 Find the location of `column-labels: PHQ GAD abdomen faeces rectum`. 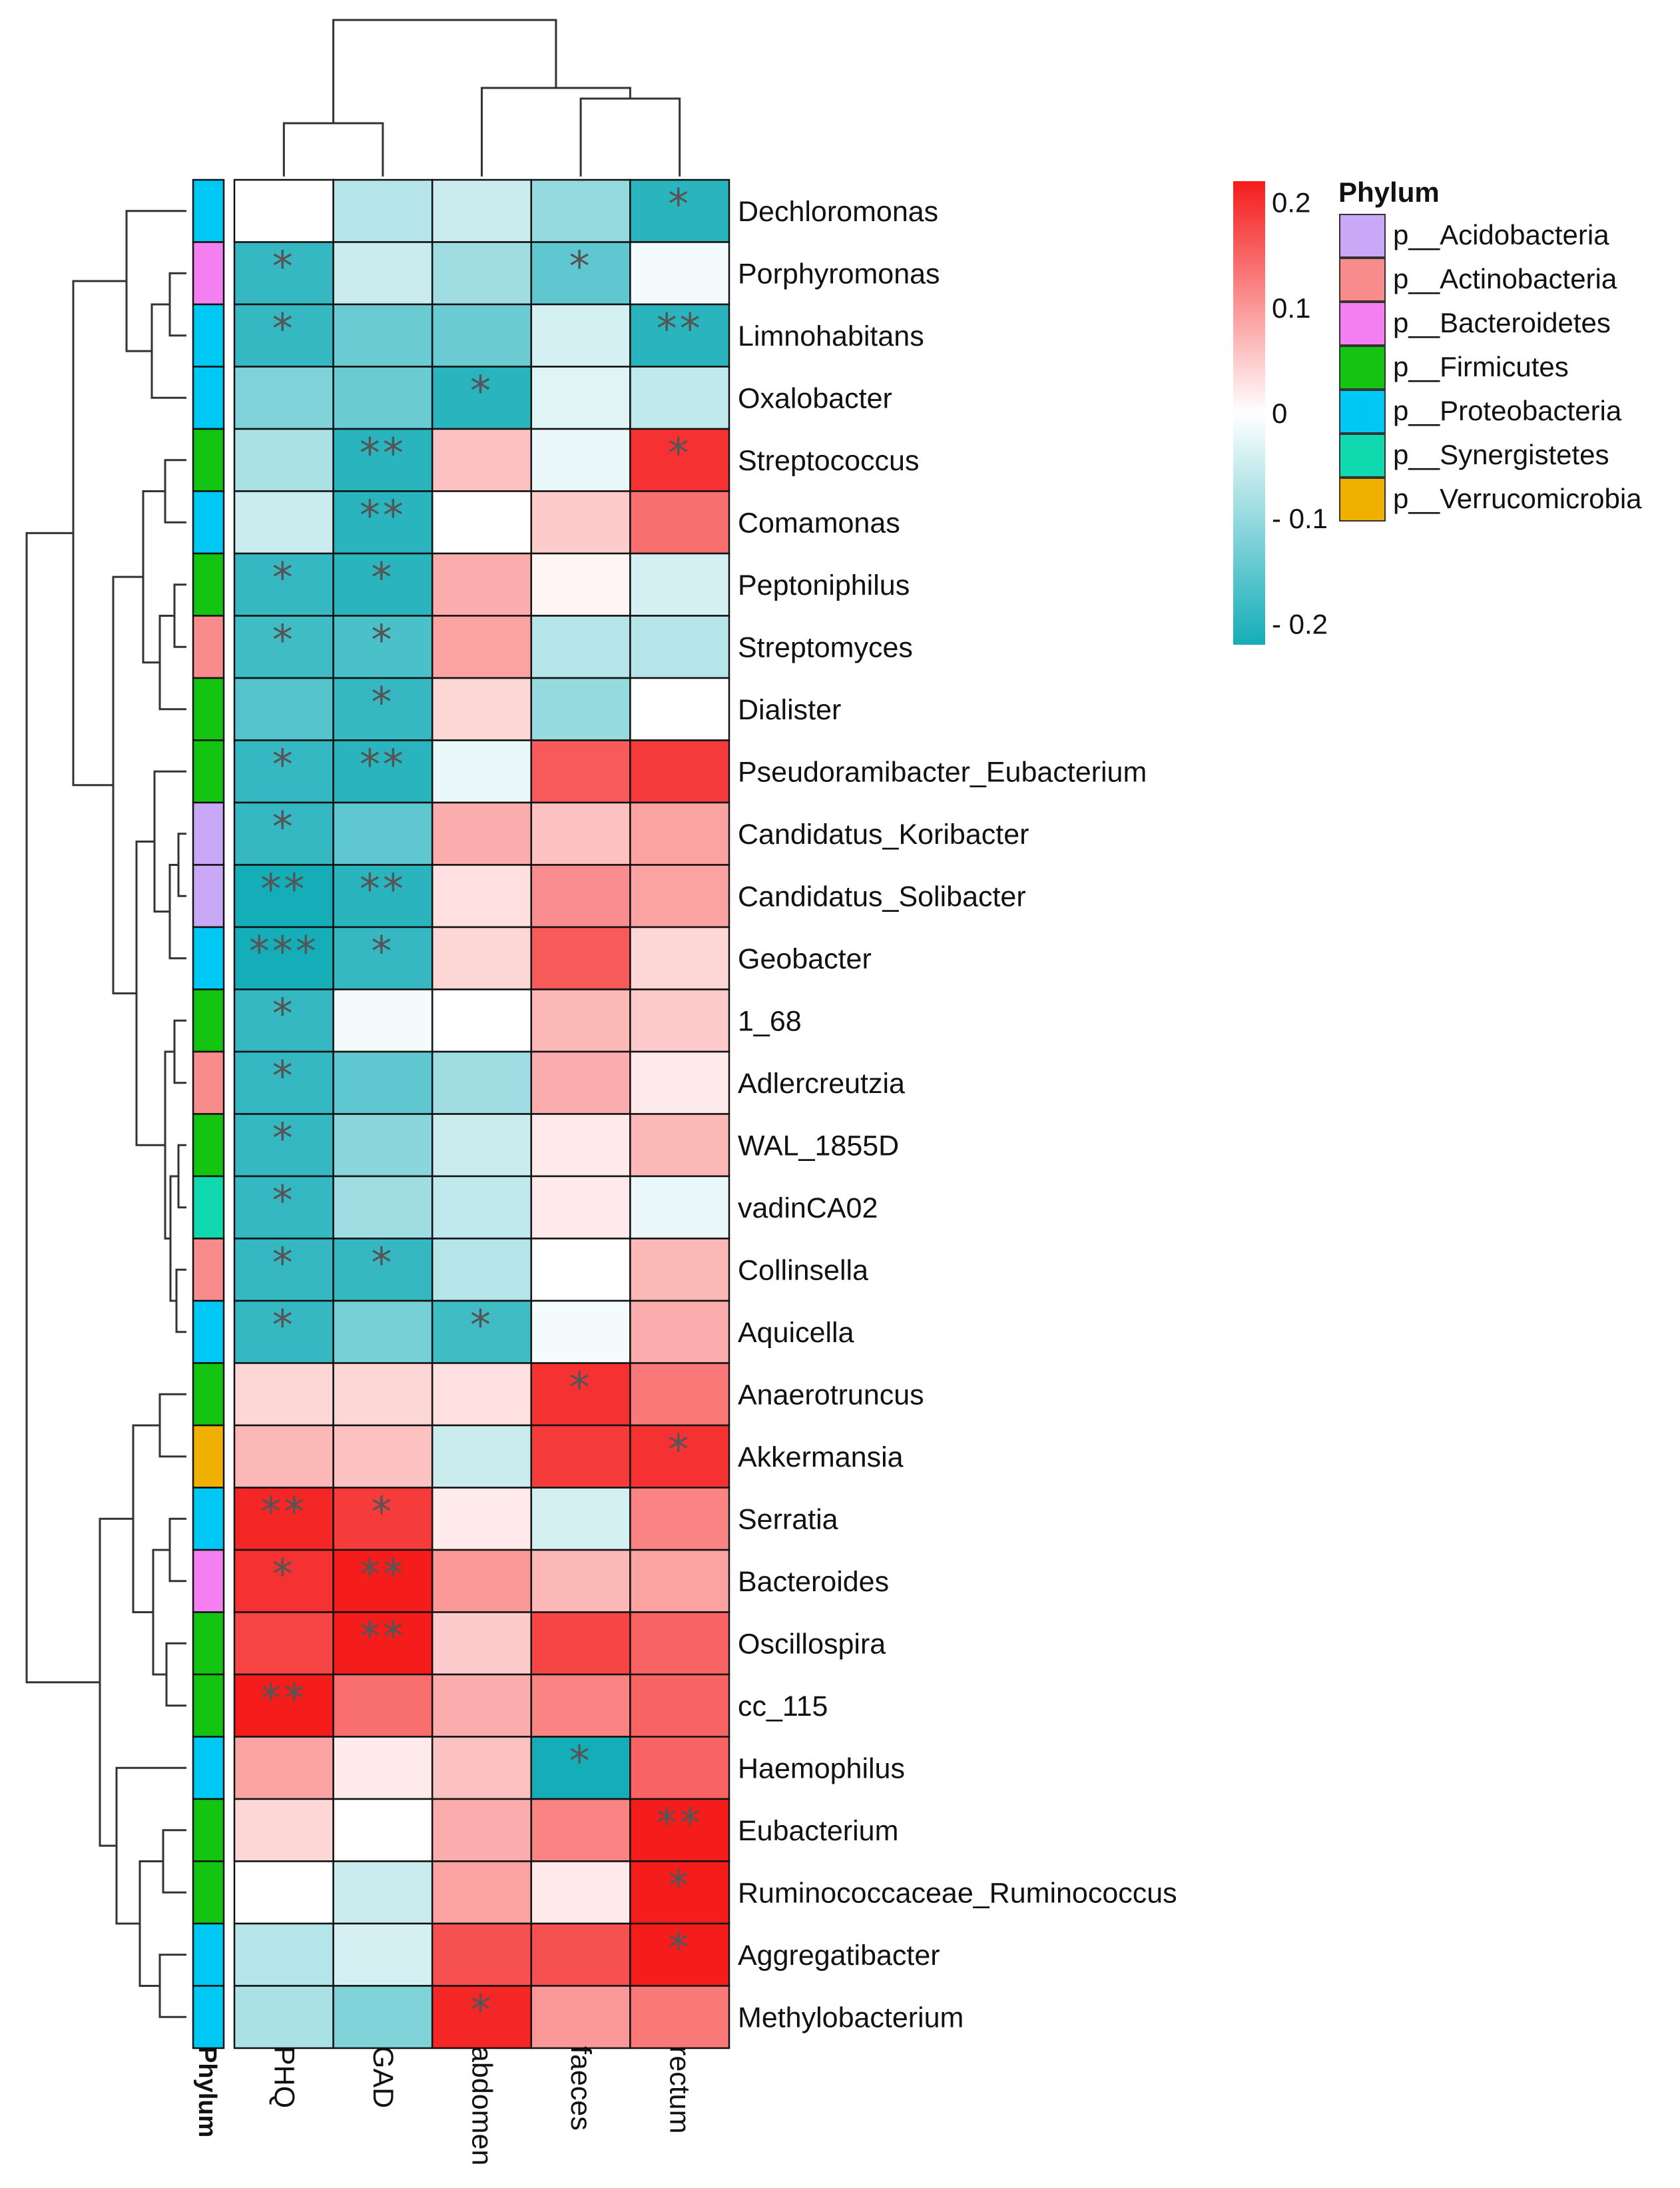

column-labels: PHQ GAD abdomen faeces rectum is located at coordinates (481, 2106).